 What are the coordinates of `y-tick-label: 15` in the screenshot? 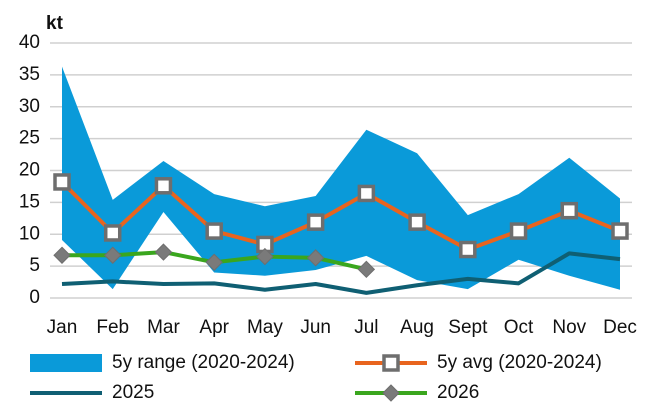 It's located at (29, 201).